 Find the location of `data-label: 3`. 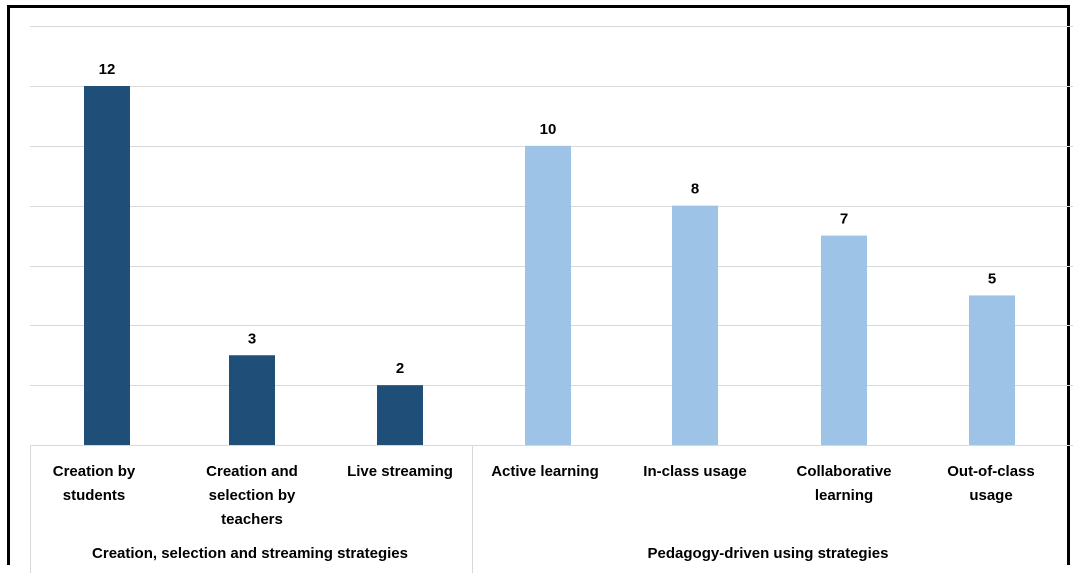

data-label: 3 is located at coordinates (252, 338).